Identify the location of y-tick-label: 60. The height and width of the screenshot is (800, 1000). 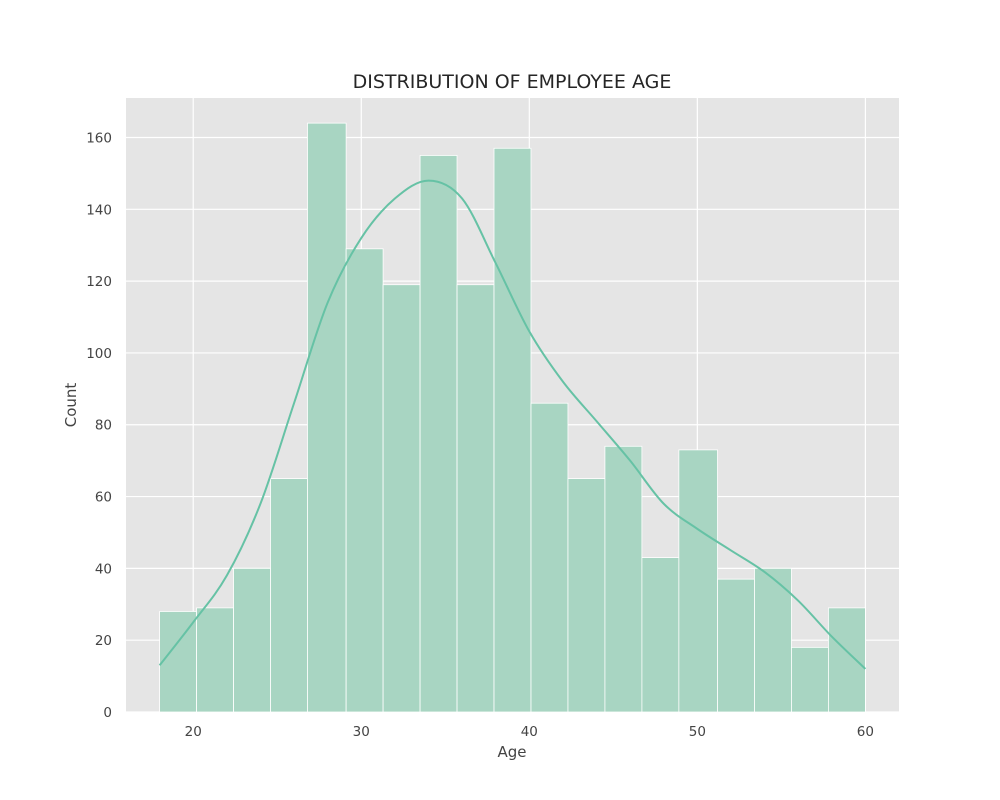
(103, 498).